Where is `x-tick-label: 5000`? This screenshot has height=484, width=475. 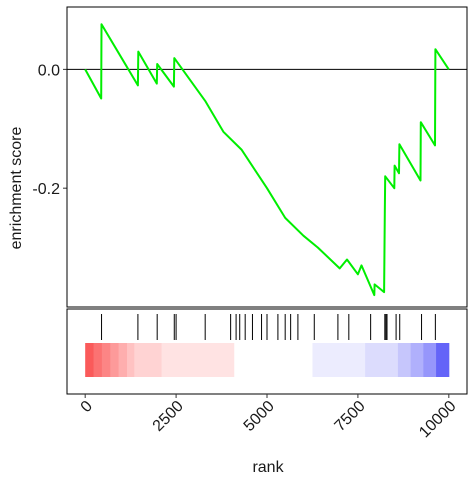 x-tick-label: 5000 is located at coordinates (259, 416).